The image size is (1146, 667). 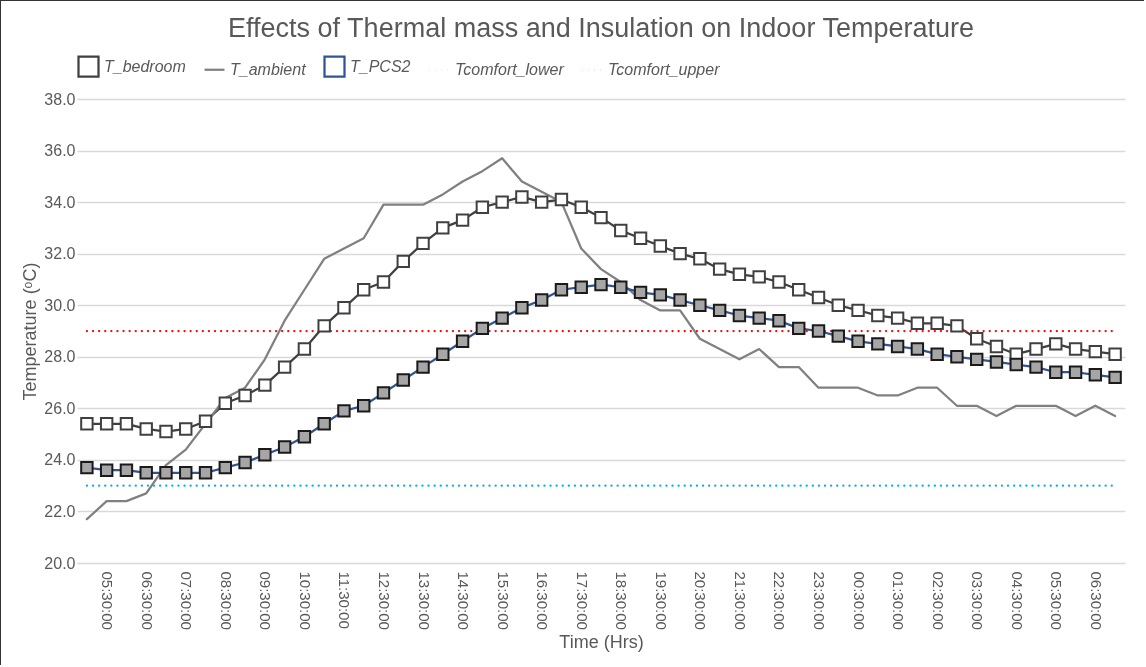 I want to click on x-tick-label: 10:30:00, so click(x=305, y=600).